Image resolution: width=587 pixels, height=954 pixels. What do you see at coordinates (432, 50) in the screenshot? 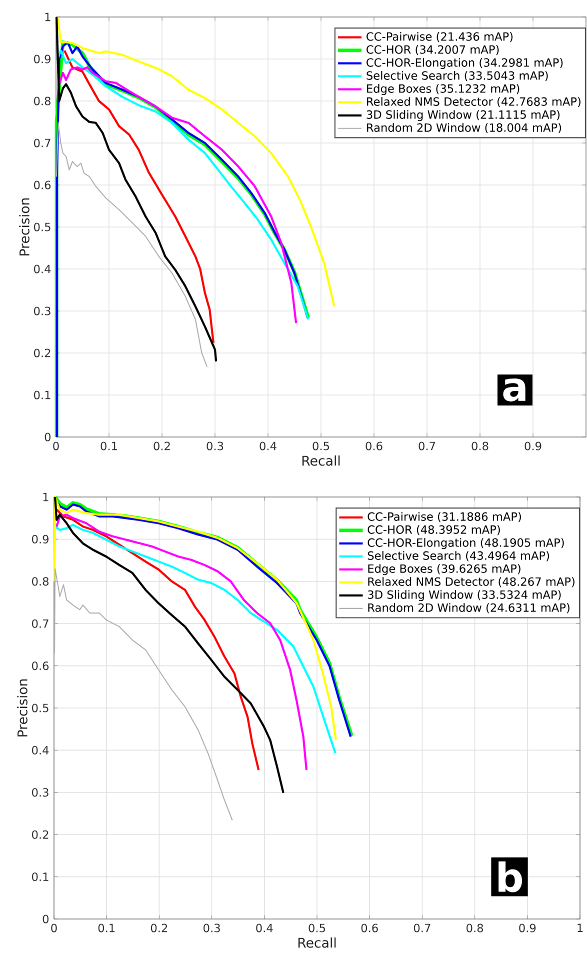
I see `legend-label: CC-HOR (34.2007 mAP)` at bounding box center [432, 50].